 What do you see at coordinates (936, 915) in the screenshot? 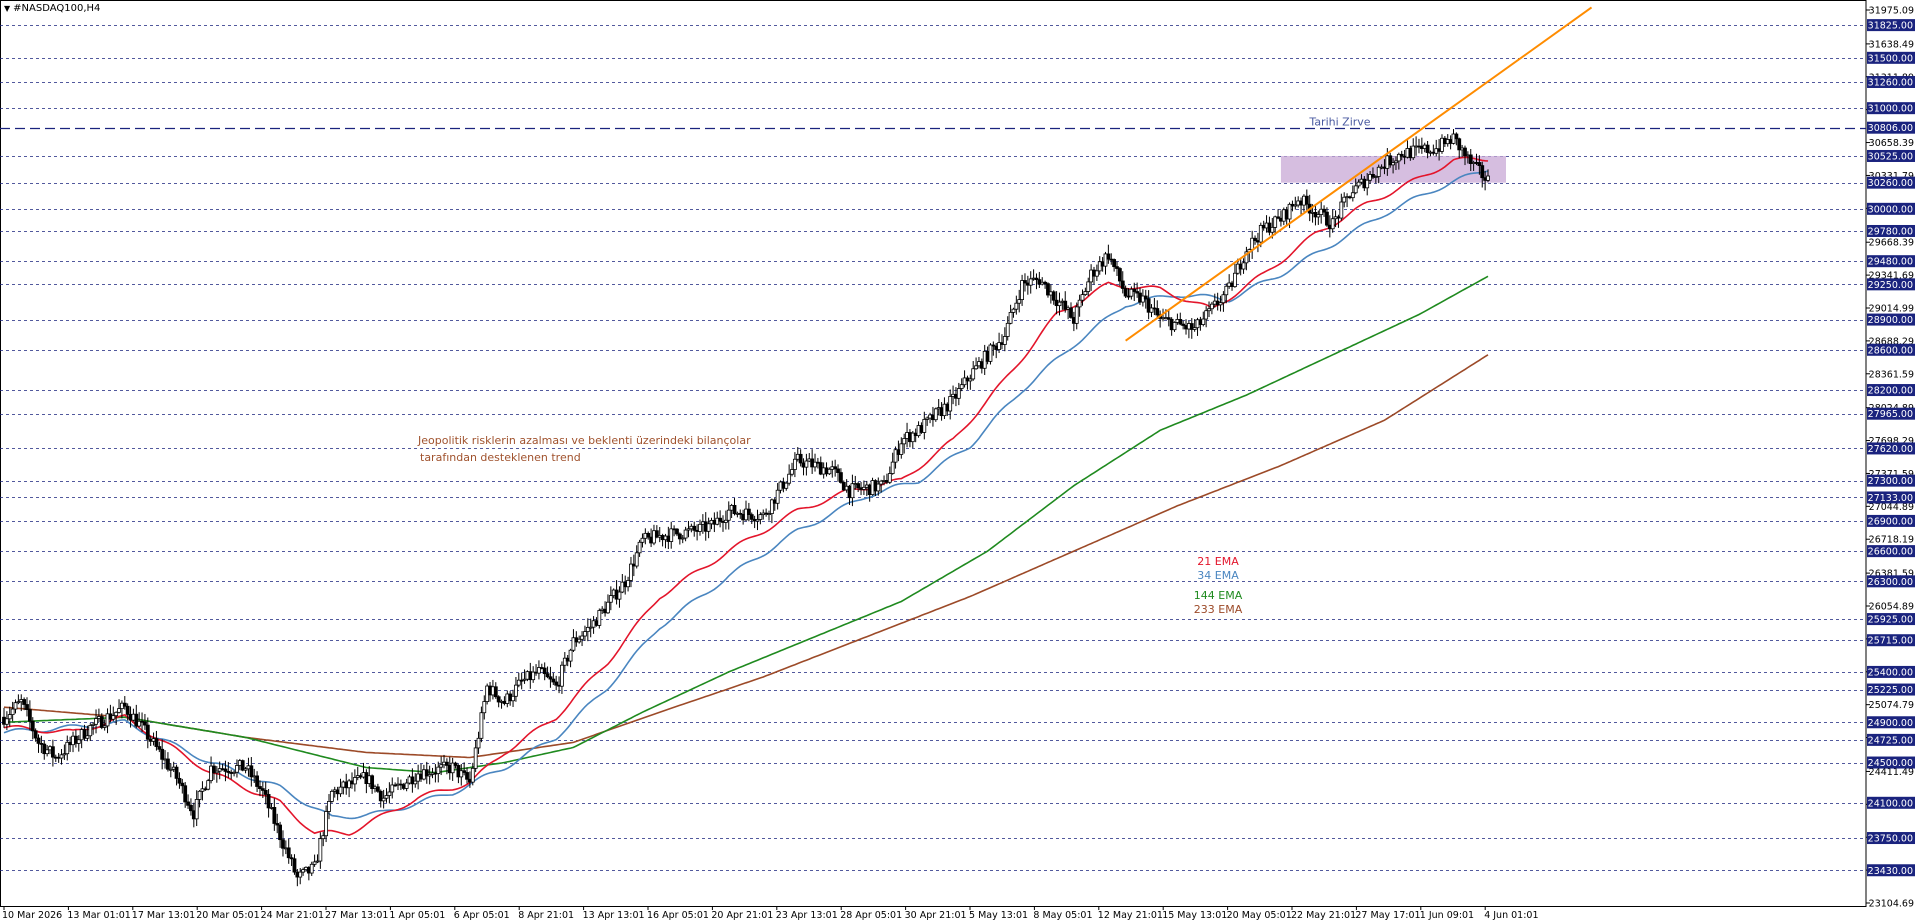
I see `x-tick-label: 30 Apr 21:01` at bounding box center [936, 915].